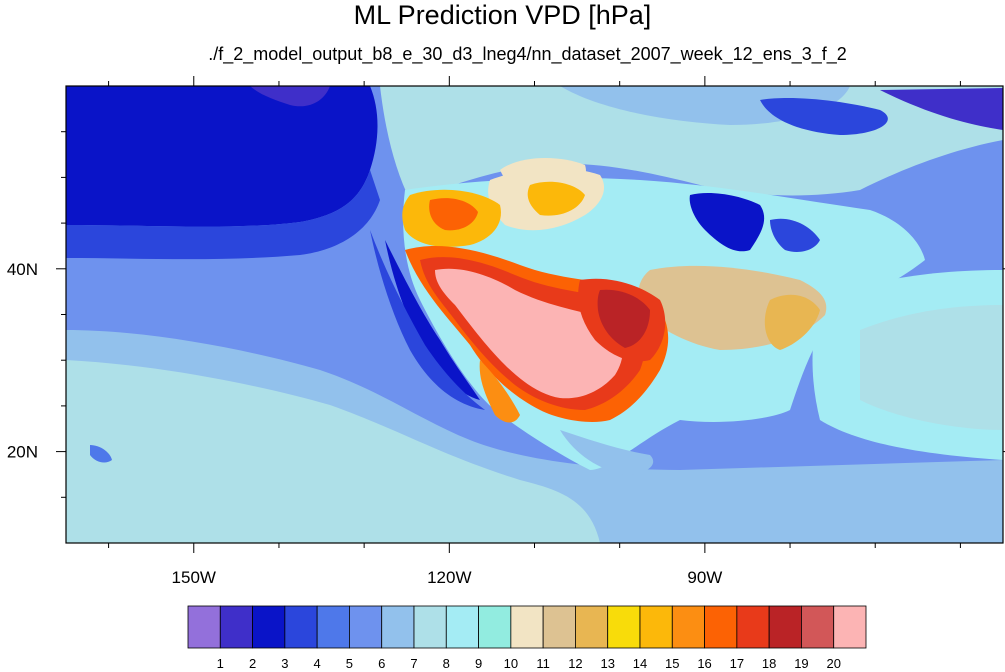 This screenshot has width=1005, height=672. I want to click on vpd-region-north-pacific, so click(222, 156).